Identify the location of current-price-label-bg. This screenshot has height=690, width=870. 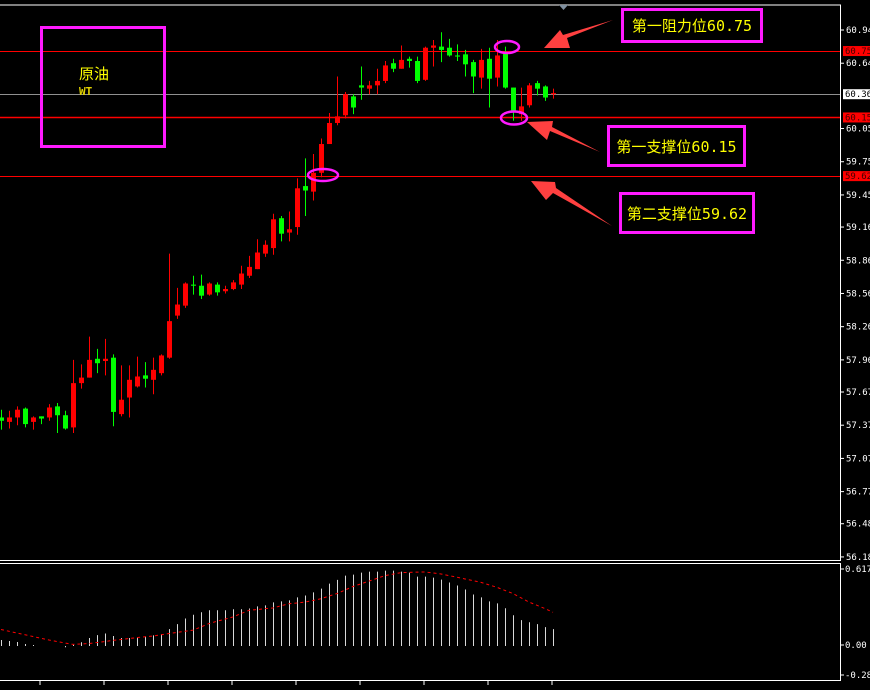
(856, 94).